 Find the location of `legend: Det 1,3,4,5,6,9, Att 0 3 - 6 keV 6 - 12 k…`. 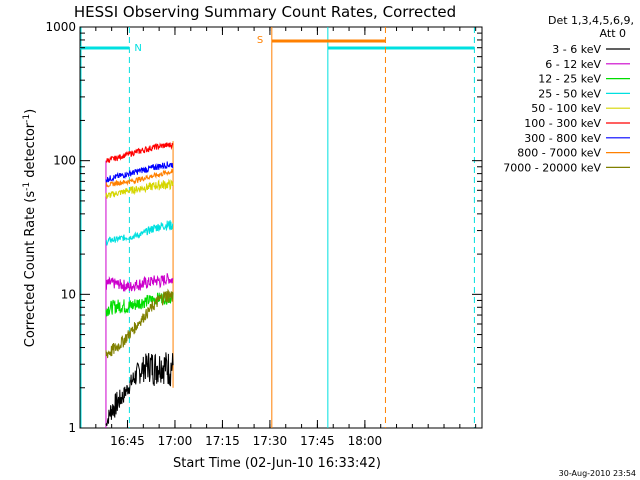

legend: Det 1,3,4,5,6,9, Att 0 3 - 6 keV 6 - 12 k… is located at coordinates (568, 94).